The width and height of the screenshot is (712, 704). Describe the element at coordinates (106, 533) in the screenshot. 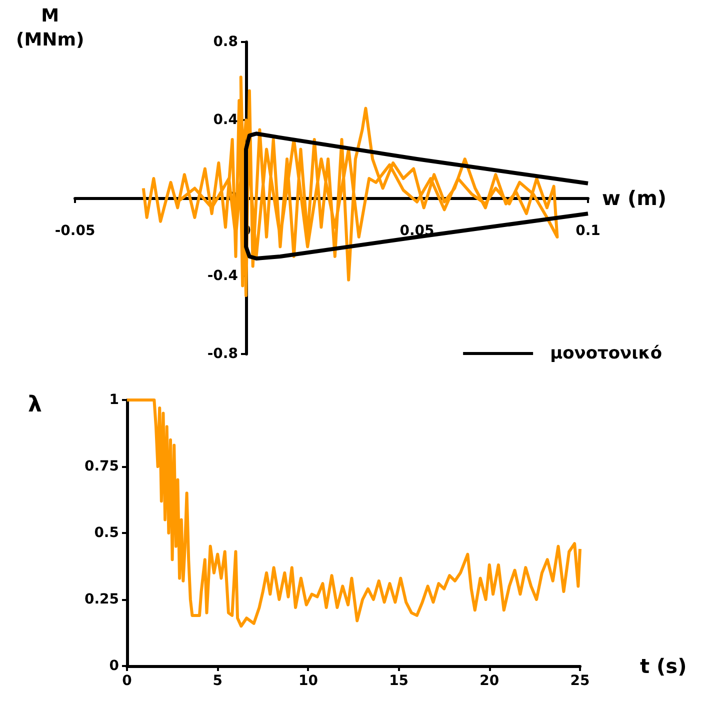

I see `y-tick-label: 0.5` at that location.